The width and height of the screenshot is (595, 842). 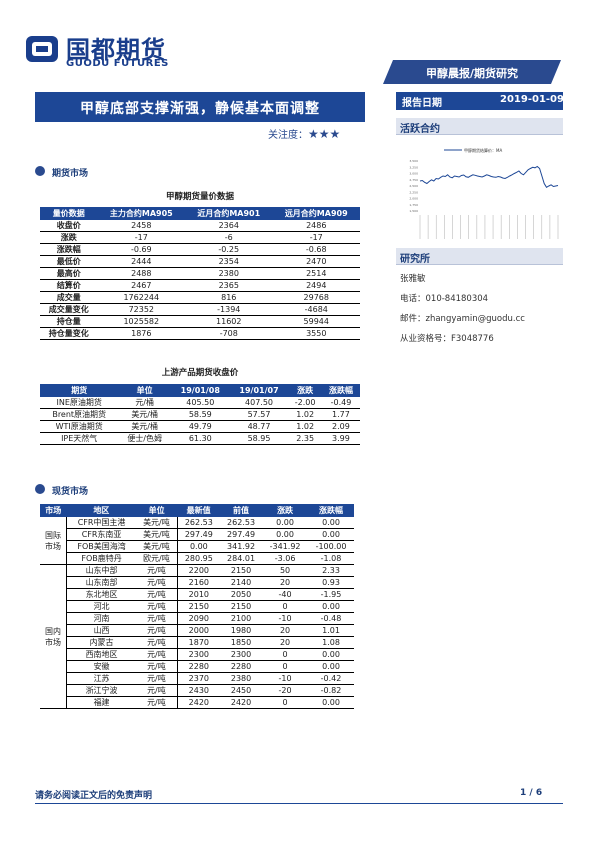 I want to click on region-label: 河北, so click(x=101, y=606).